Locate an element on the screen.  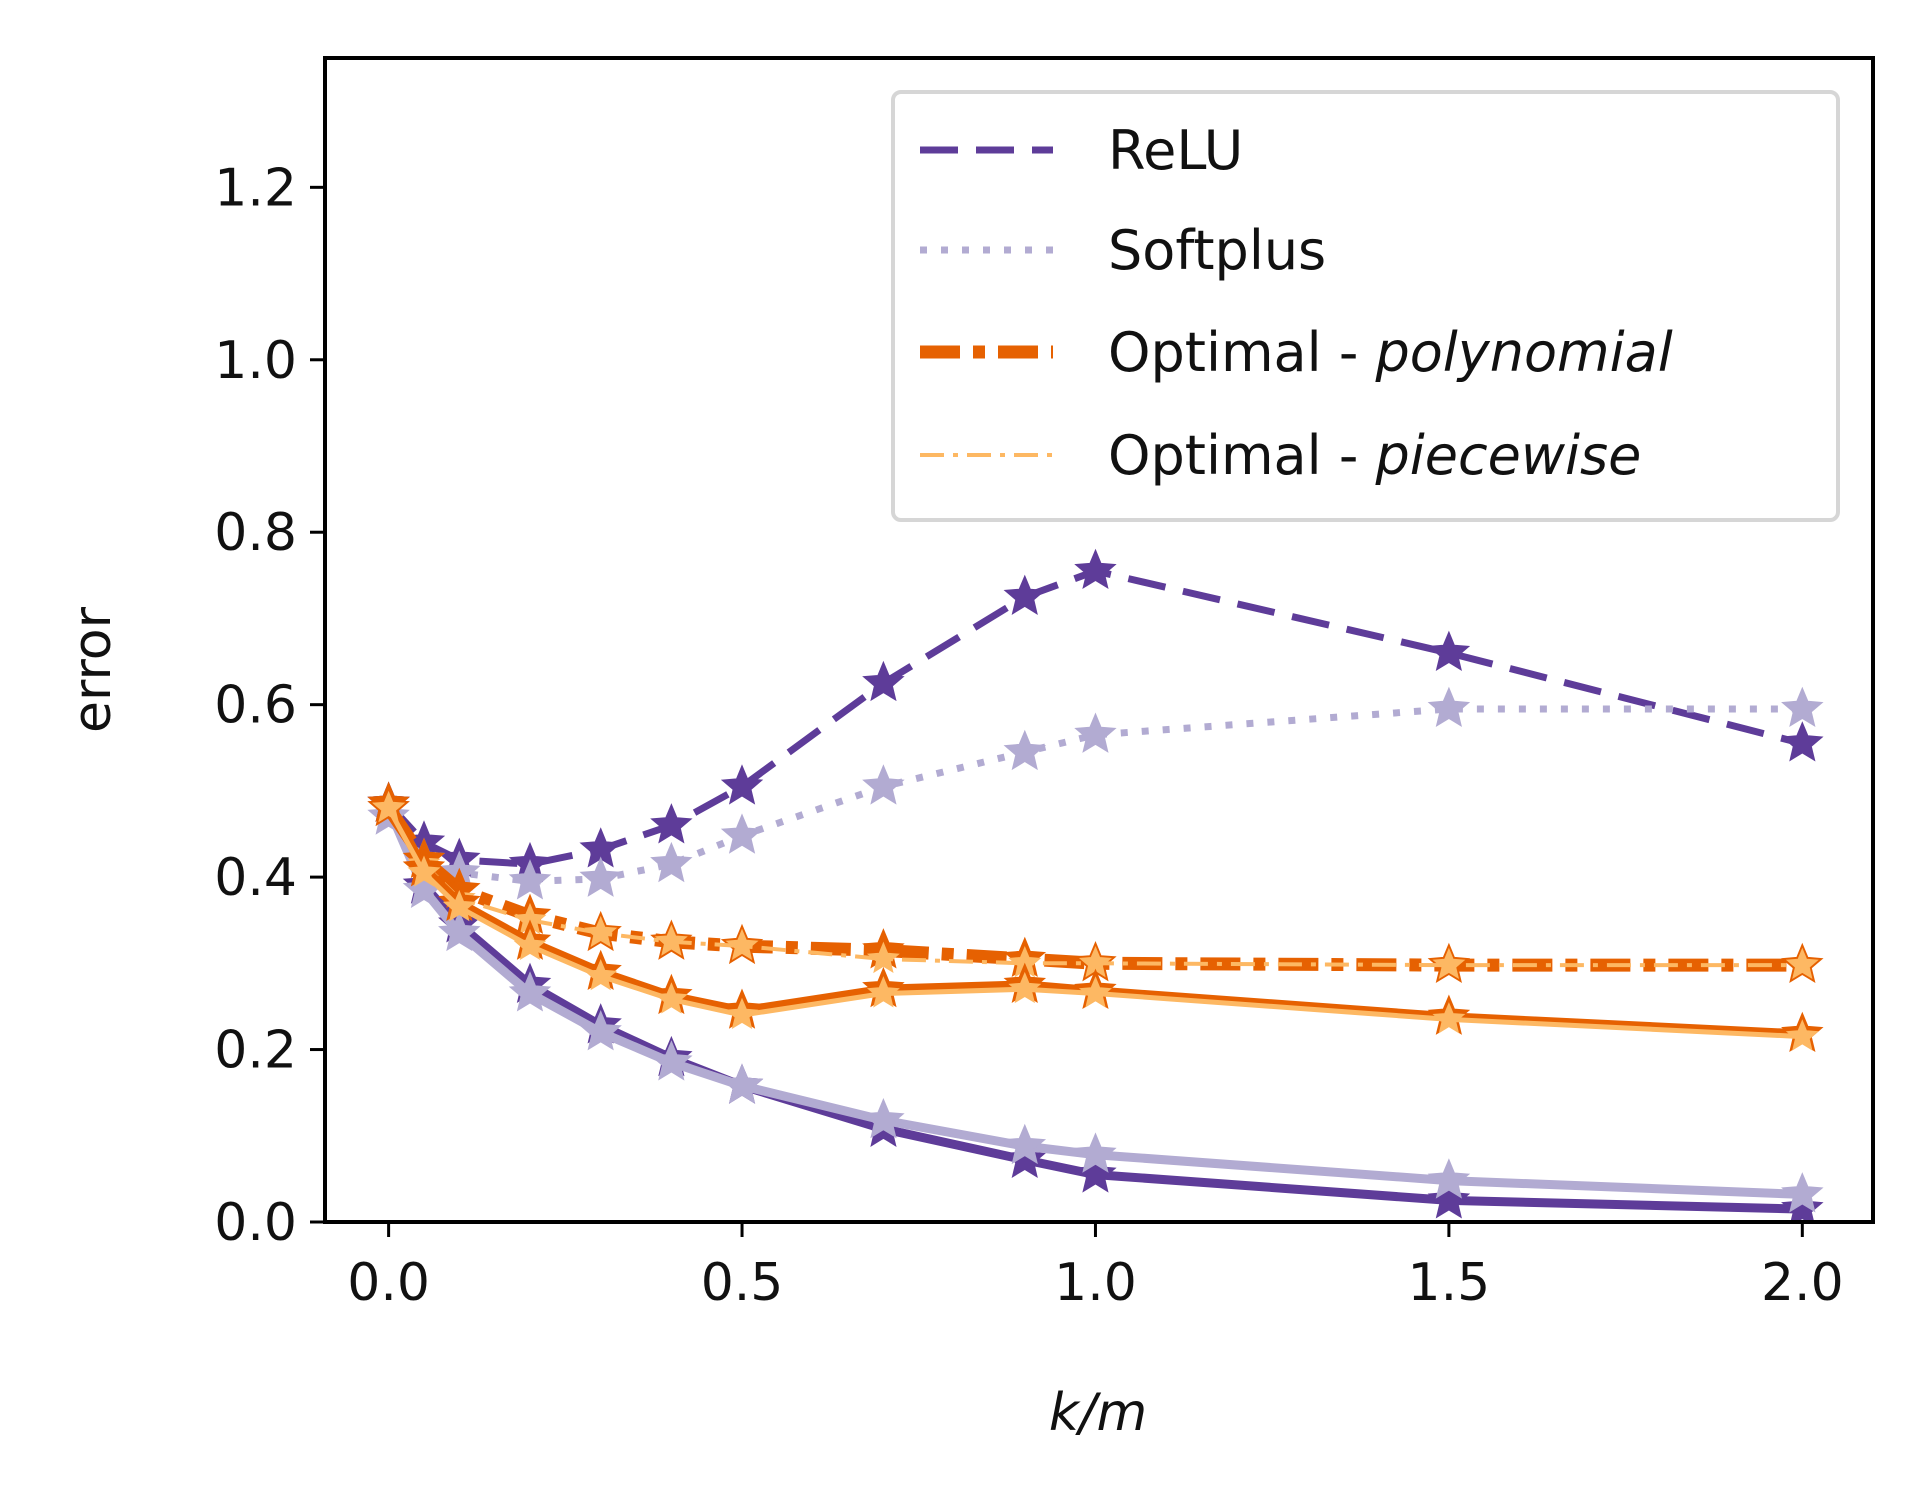
y-tick-label: 0.8 is located at coordinates (255, 533).